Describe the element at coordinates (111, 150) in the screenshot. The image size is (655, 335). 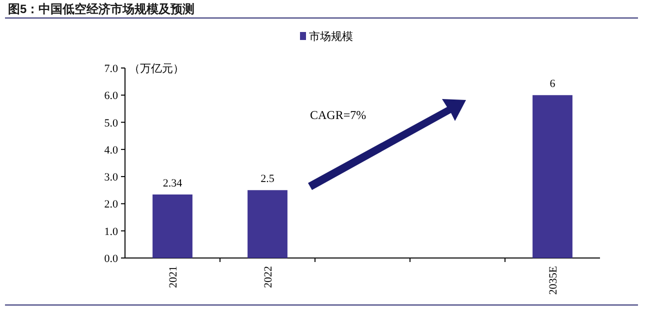
I see `y-tick-label: 4.0` at that location.